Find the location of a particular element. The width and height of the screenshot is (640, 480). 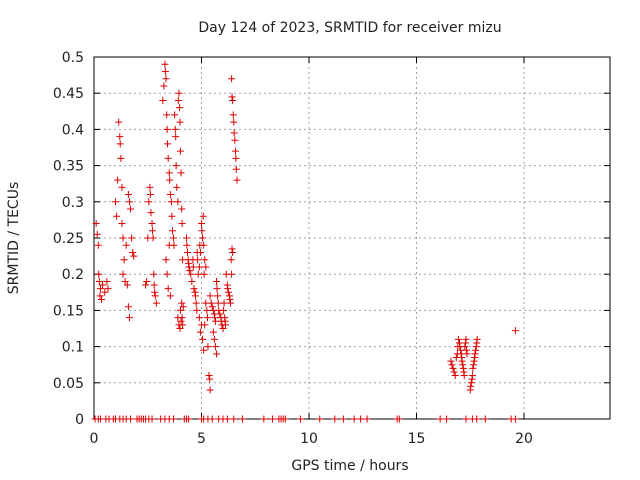

y-tick-label: 0 is located at coordinates (79, 420).